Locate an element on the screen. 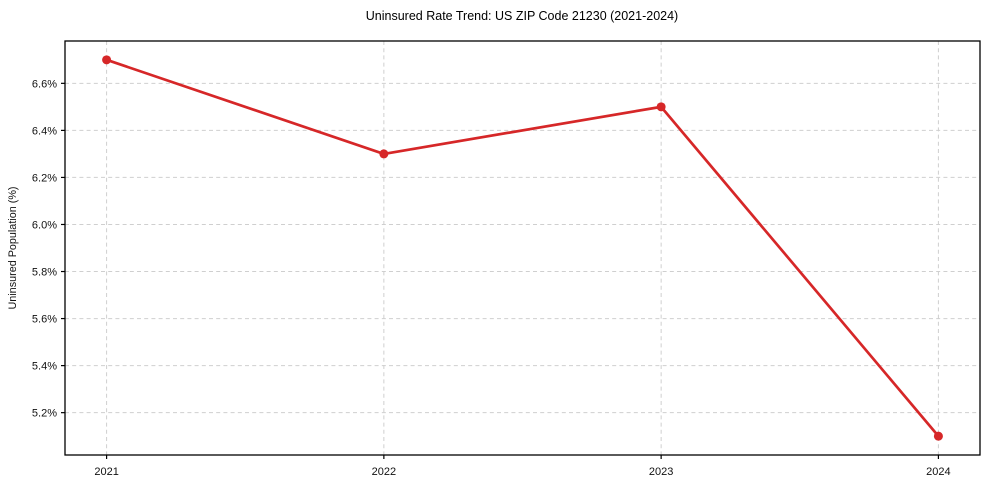  y-tick-label: 5.2% is located at coordinates (44, 414).